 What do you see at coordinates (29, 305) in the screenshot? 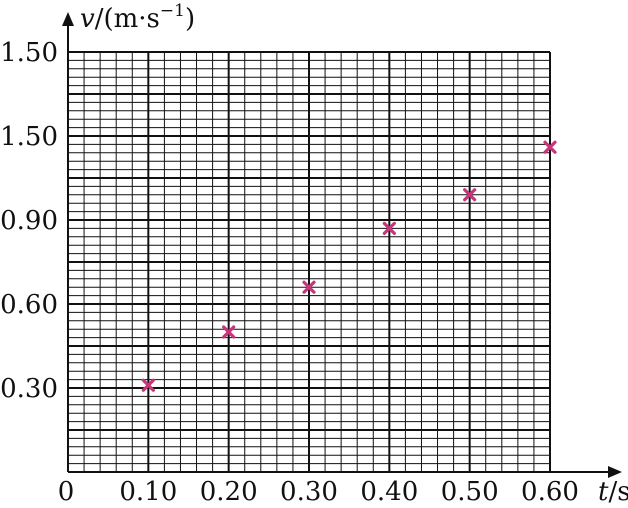
I see `y-tick-label: 0.60` at bounding box center [29, 305].